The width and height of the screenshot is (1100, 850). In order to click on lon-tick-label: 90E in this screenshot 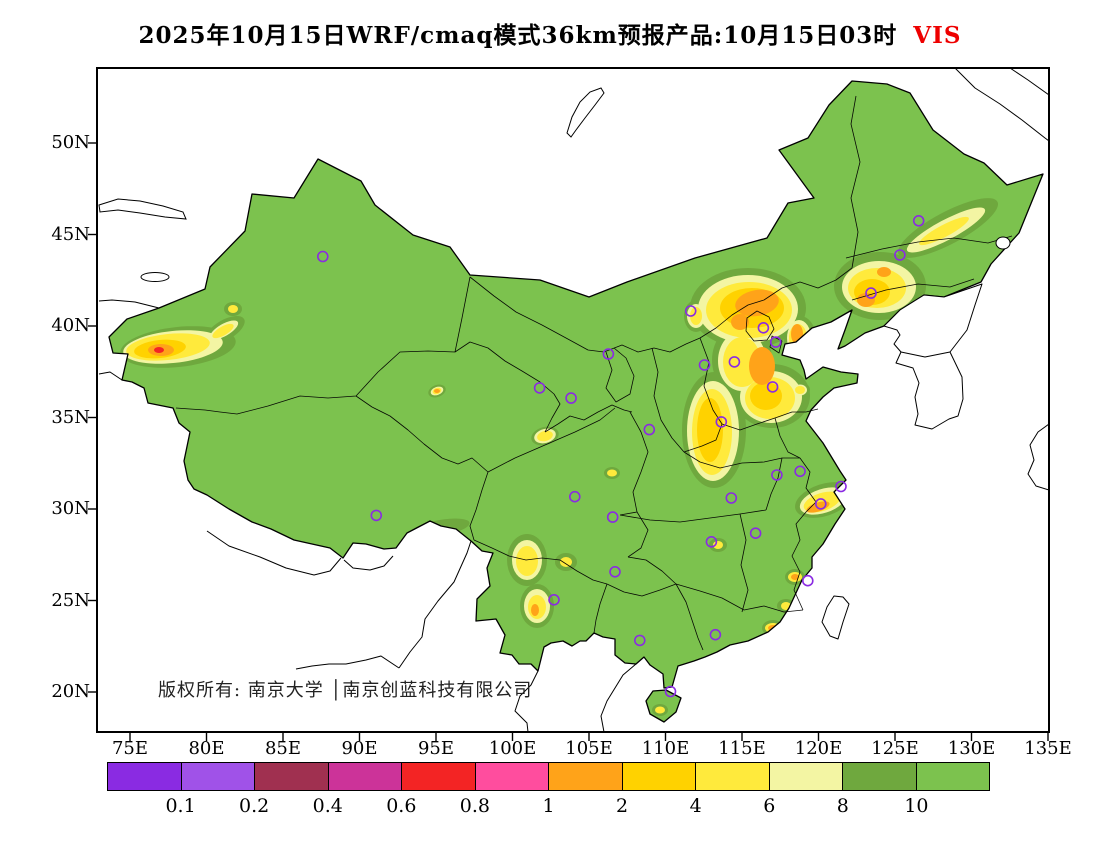, I will do `click(359, 748)`.